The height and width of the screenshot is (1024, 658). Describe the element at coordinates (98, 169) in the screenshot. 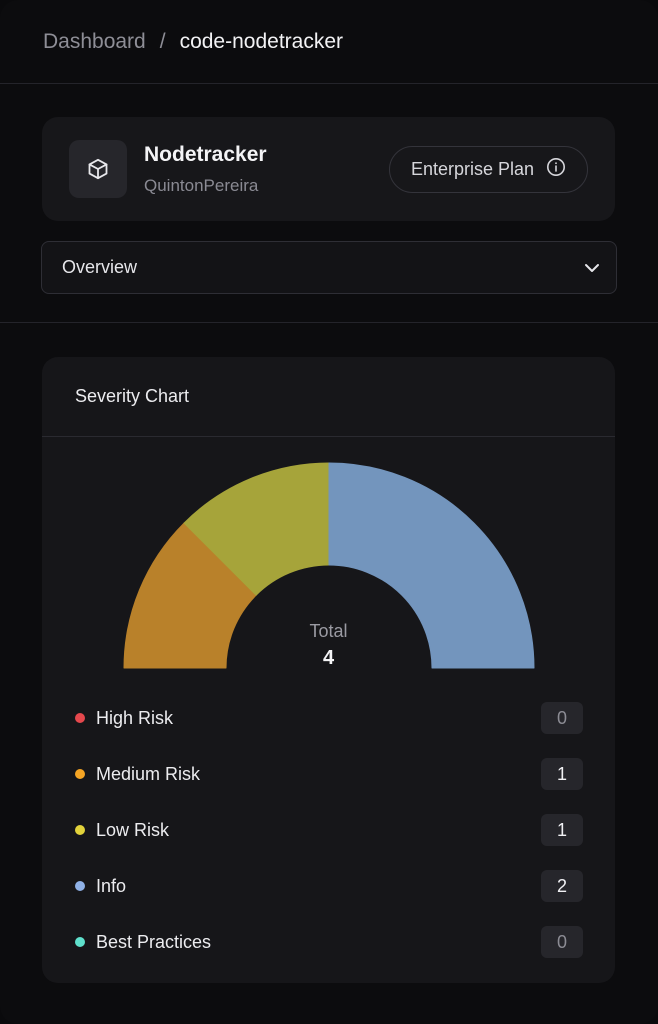

I see `cube-icon` at that location.